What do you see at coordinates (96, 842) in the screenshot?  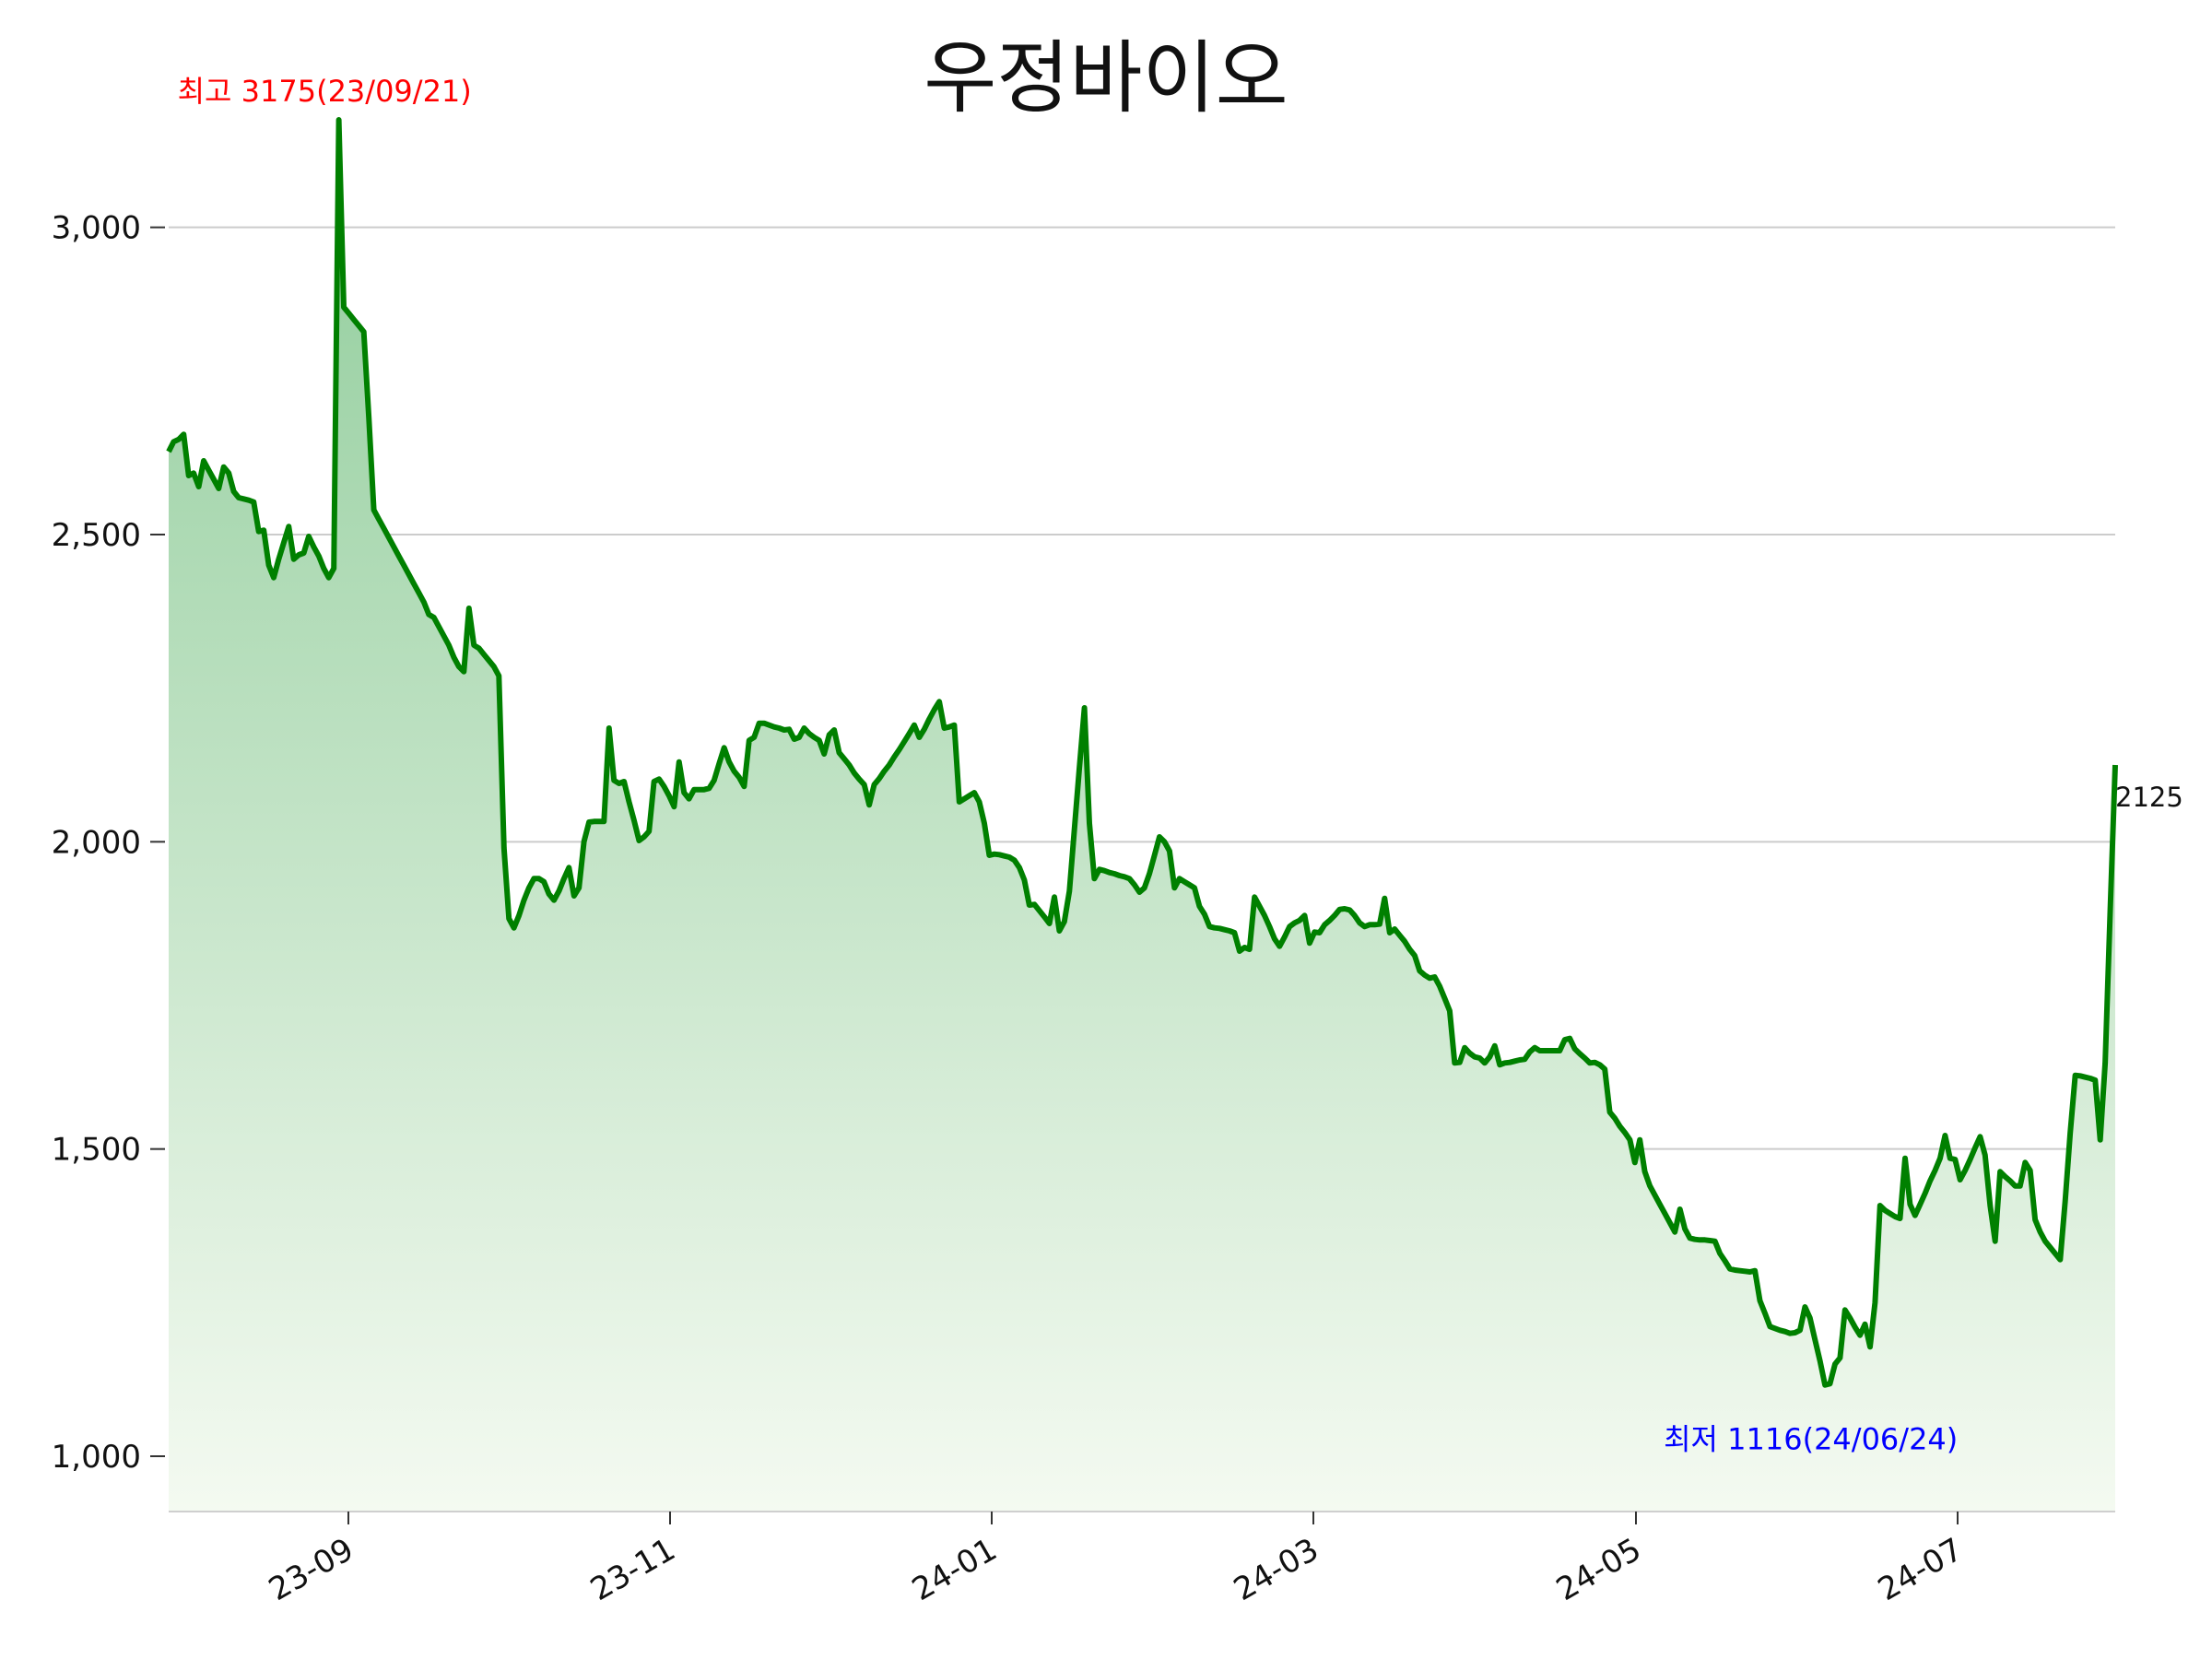 I see `y-tick-label: 2,000` at bounding box center [96, 842].